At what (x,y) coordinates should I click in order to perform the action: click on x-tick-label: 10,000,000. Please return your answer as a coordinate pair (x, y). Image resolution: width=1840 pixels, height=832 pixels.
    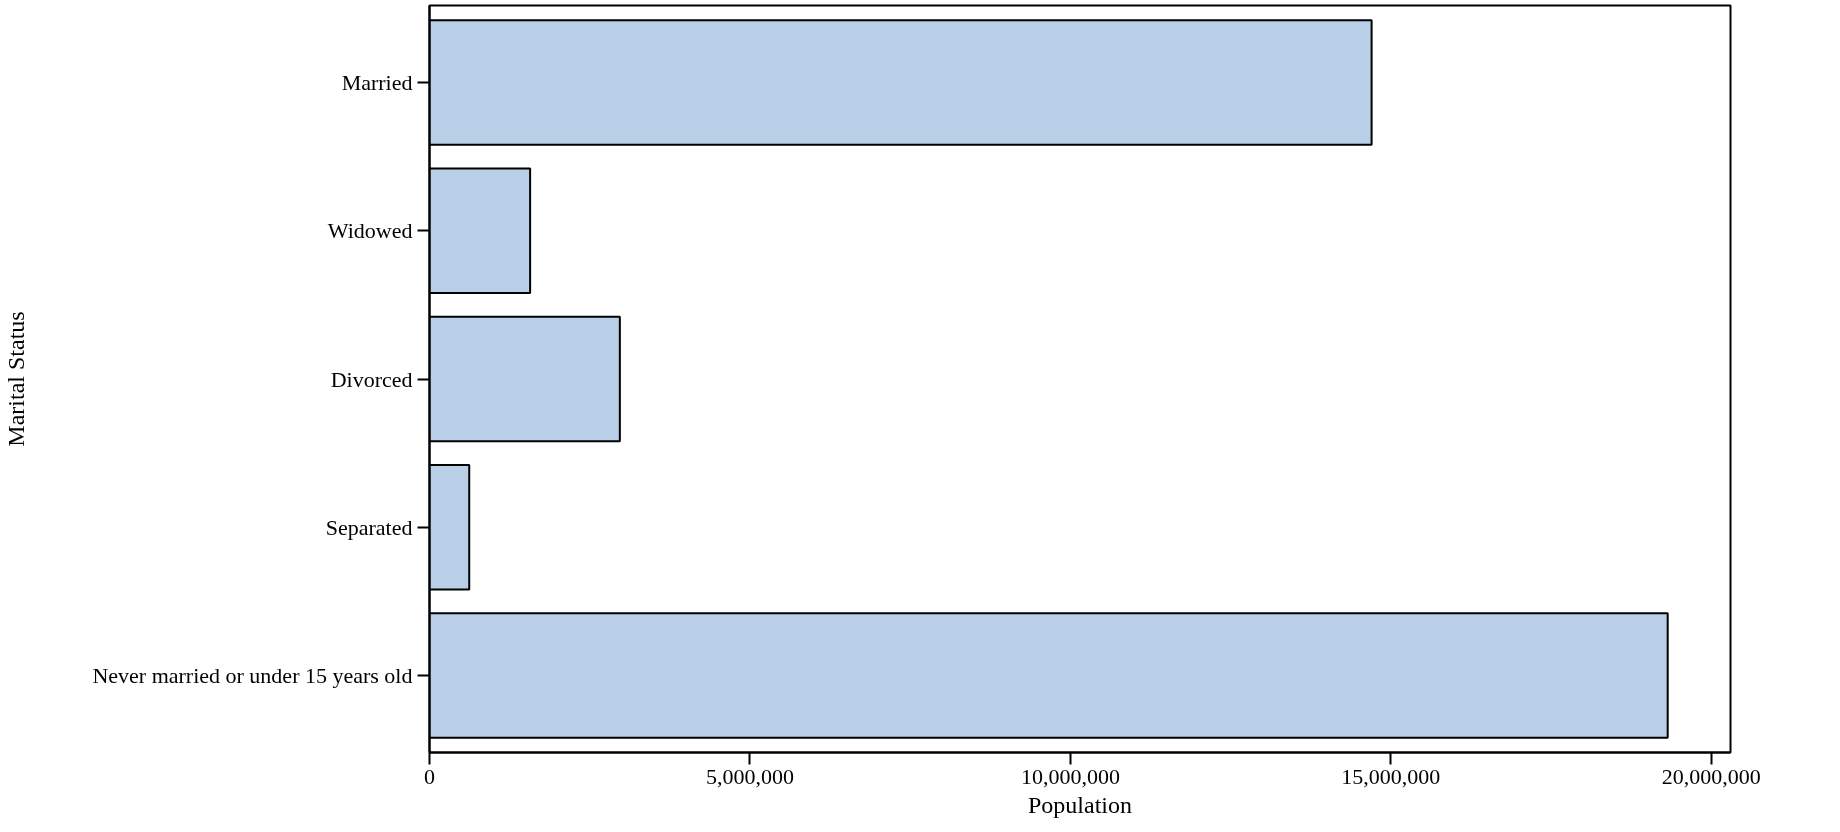
    Looking at the image, I should click on (1070, 776).